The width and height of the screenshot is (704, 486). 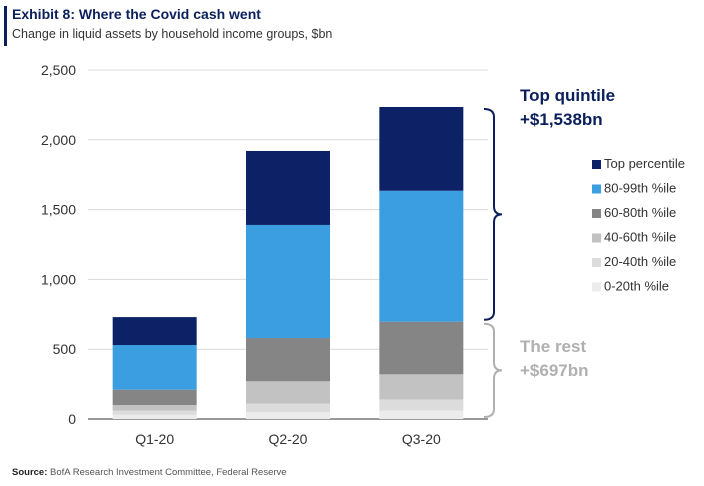 What do you see at coordinates (567, 95) in the screenshot?
I see `top-quintile-annotation-title: Top quintile` at bounding box center [567, 95].